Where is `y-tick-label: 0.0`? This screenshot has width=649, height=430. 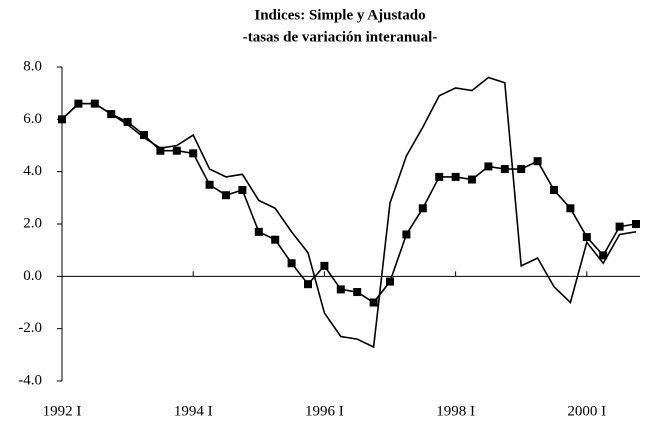
y-tick-label: 0.0 is located at coordinates (32, 276).